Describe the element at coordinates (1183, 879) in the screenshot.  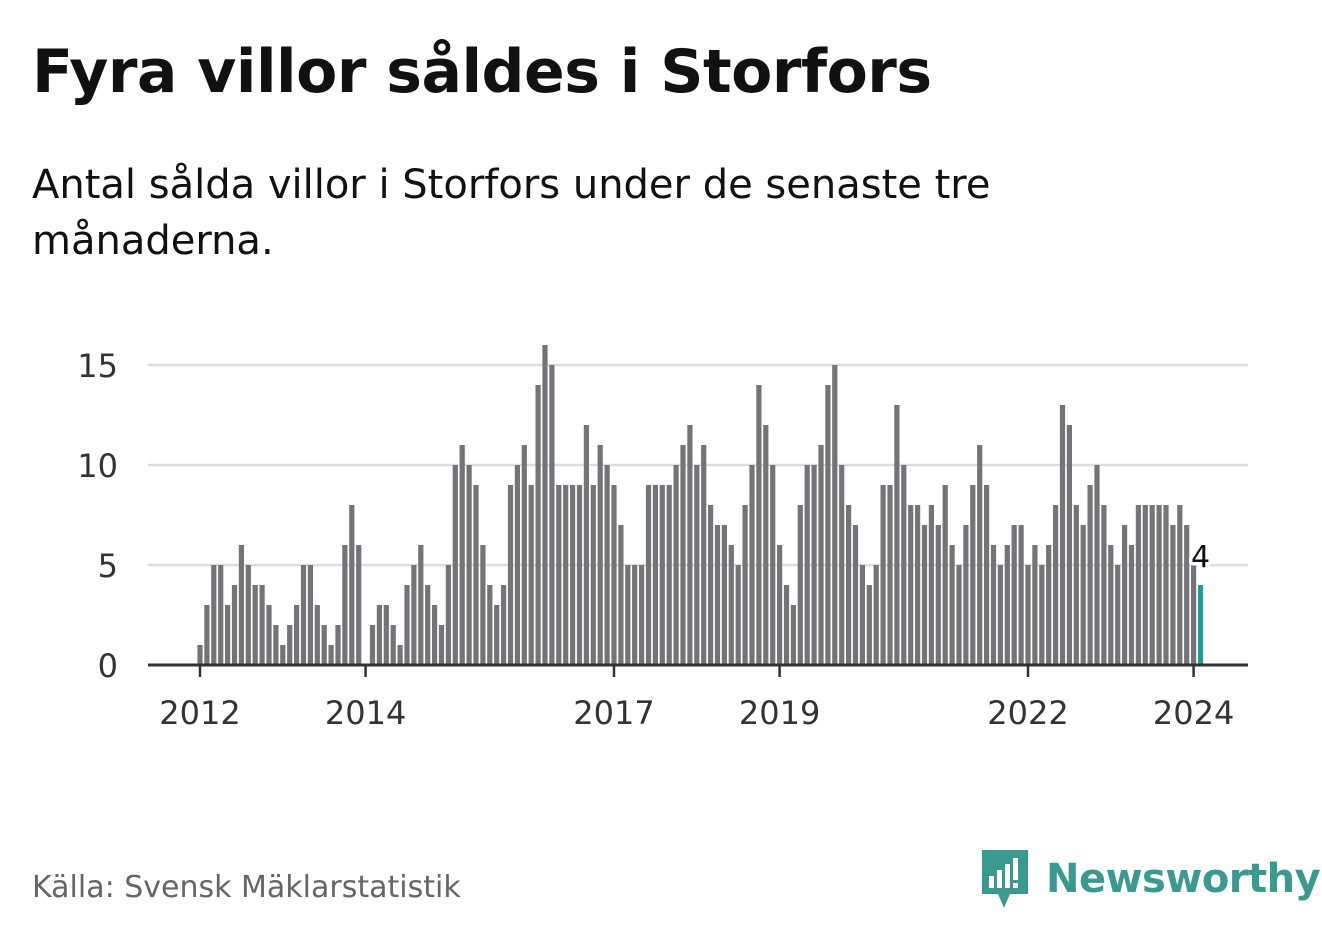
I see `brand-name: Newsworthy` at that location.